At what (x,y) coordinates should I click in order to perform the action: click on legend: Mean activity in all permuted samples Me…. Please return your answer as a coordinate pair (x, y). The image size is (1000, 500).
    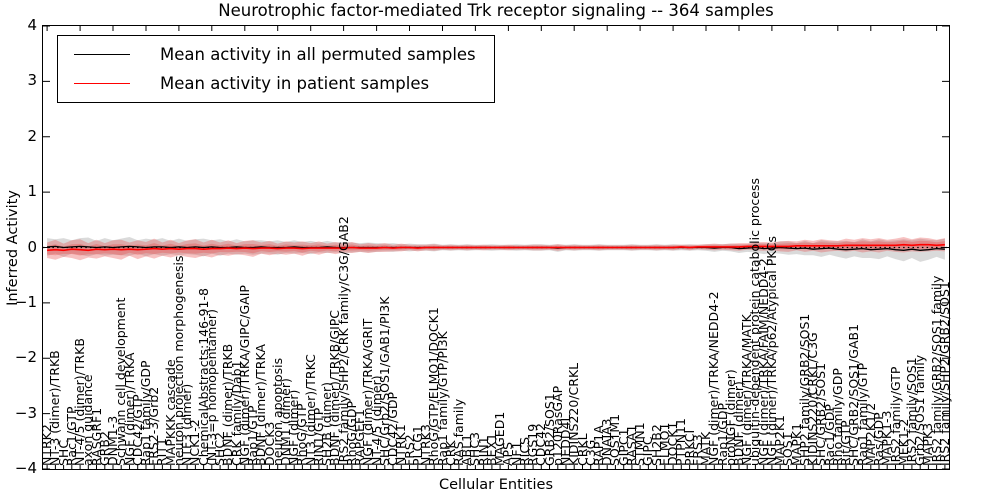
    Looking at the image, I should click on (276, 69).